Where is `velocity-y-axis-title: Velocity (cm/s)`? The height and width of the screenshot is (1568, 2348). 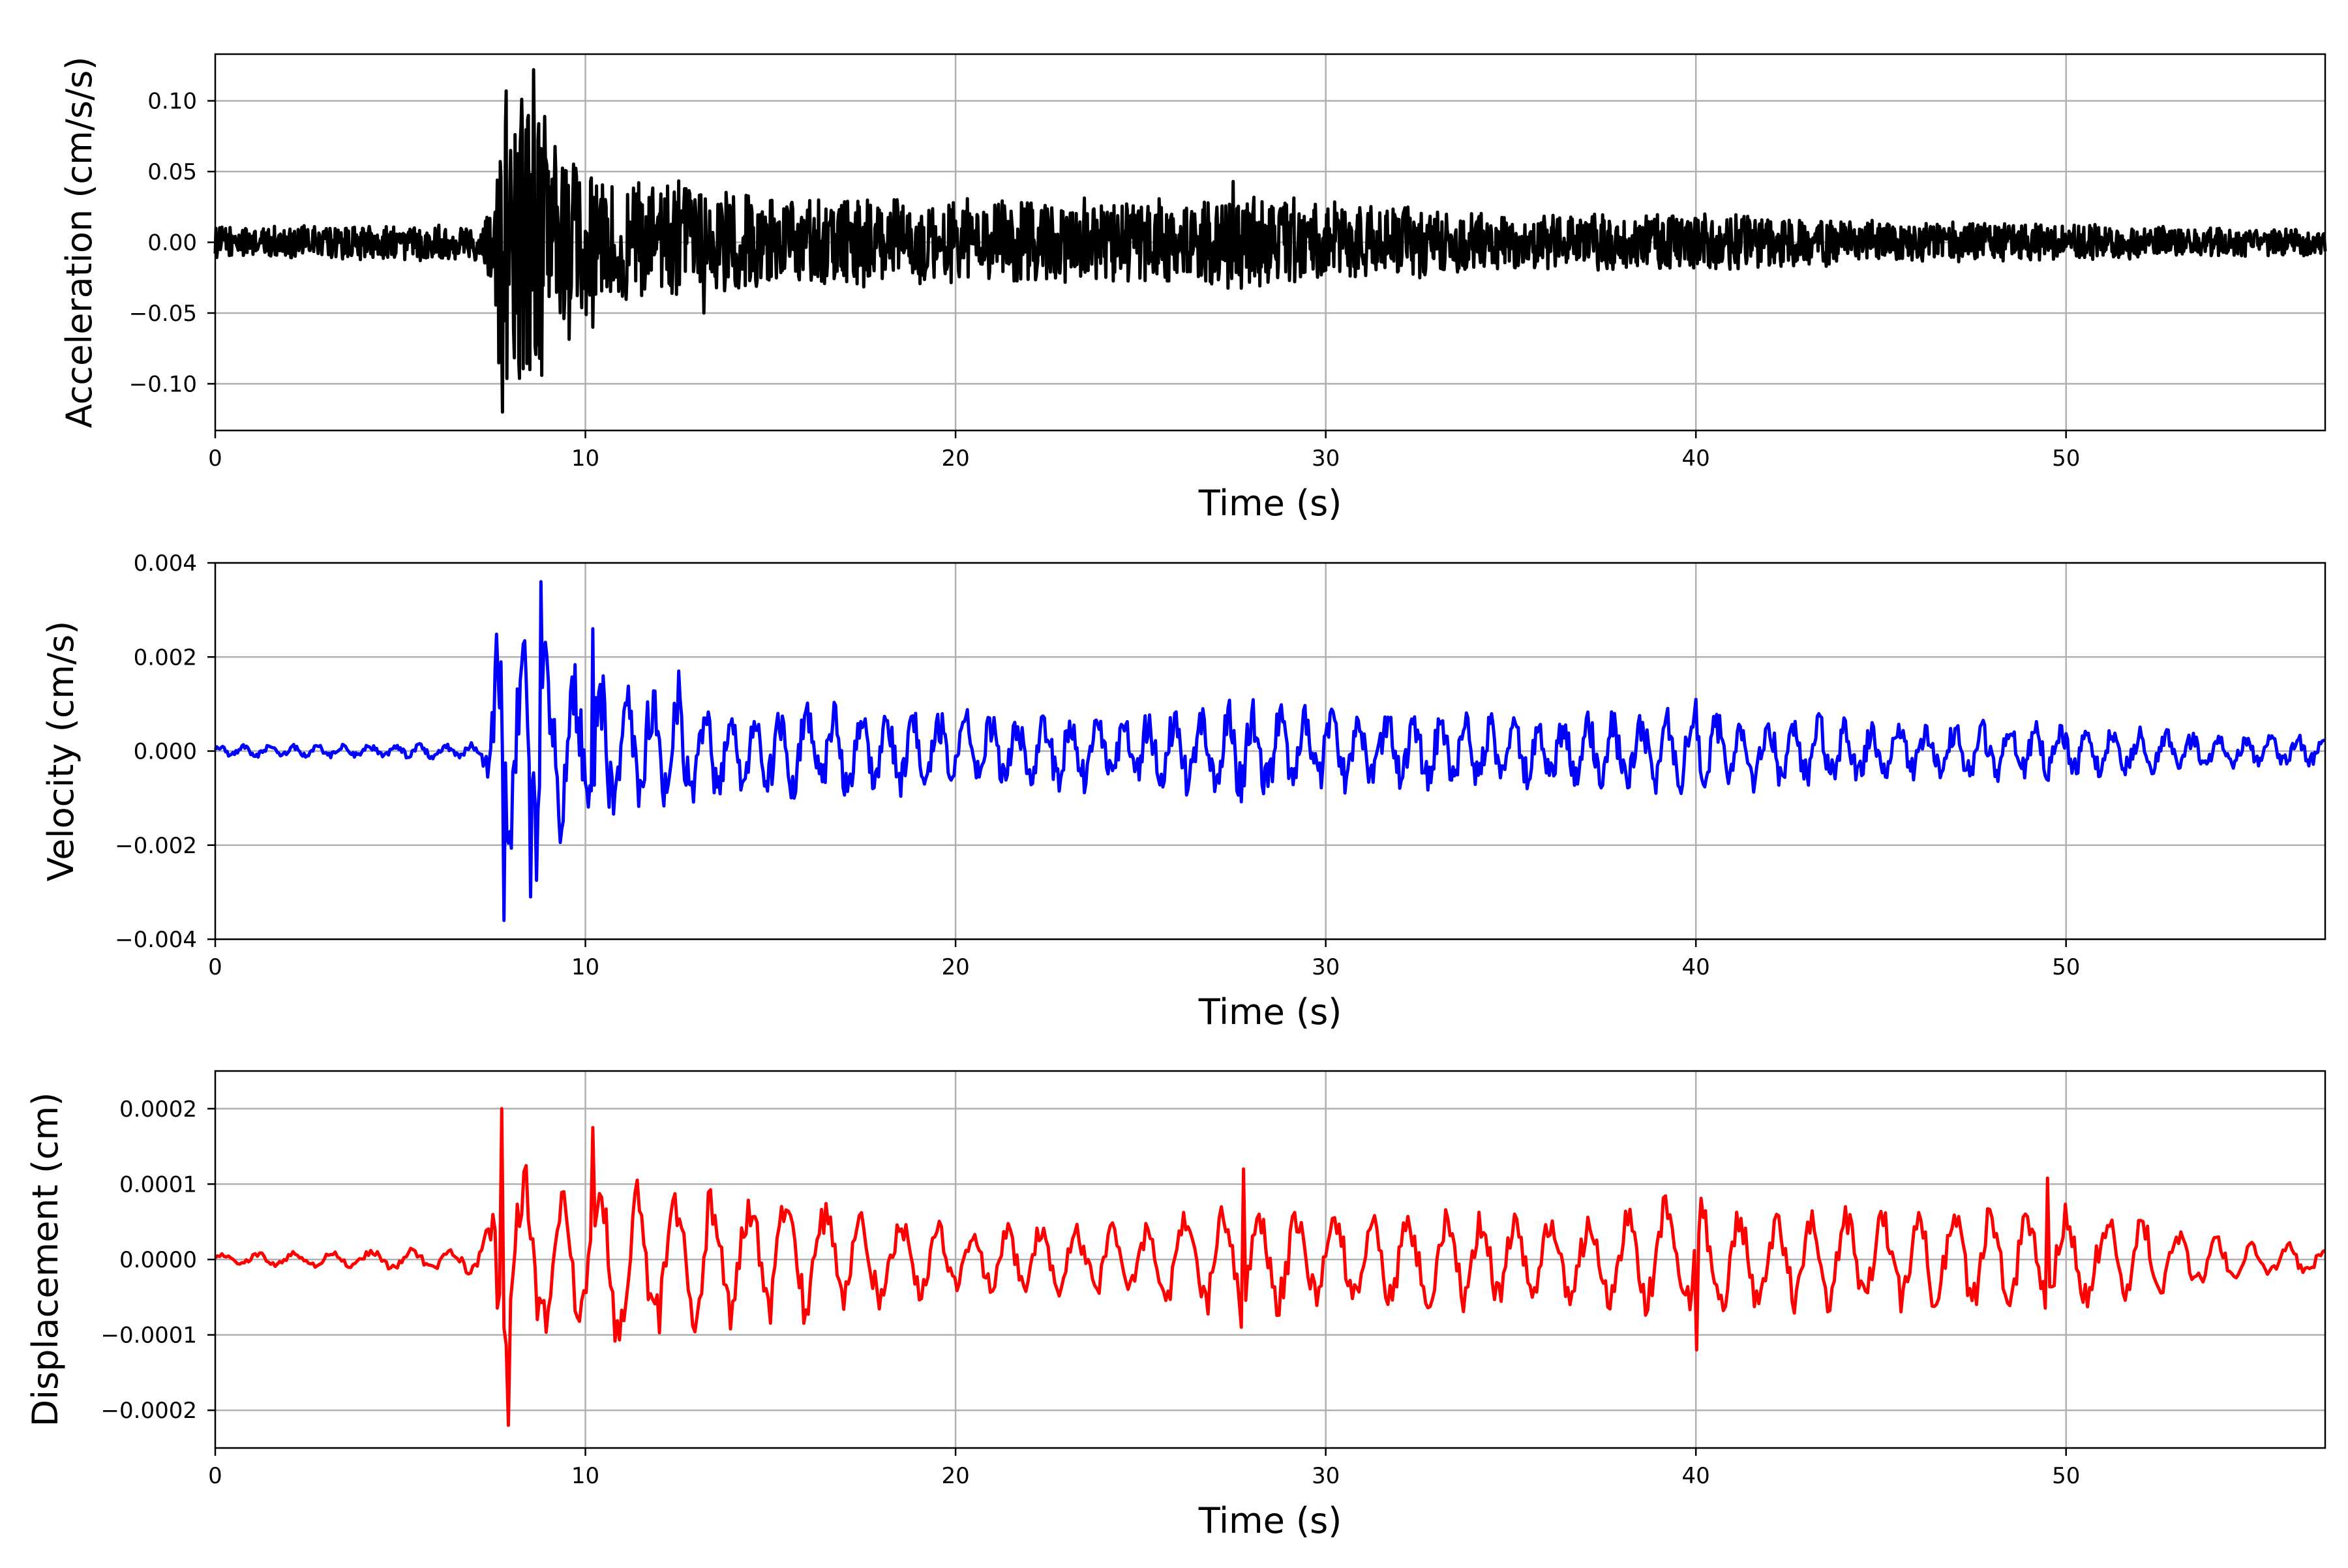
velocity-y-axis-title: Velocity (cm/s) is located at coordinates (61, 751).